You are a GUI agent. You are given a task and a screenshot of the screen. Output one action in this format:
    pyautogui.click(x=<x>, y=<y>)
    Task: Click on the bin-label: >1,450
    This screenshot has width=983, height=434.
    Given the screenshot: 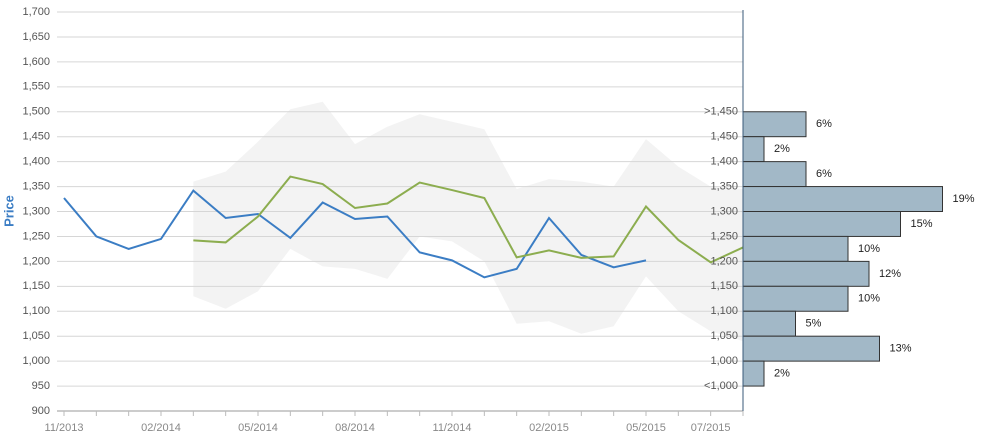 What is the action you would take?
    pyautogui.click(x=721, y=112)
    